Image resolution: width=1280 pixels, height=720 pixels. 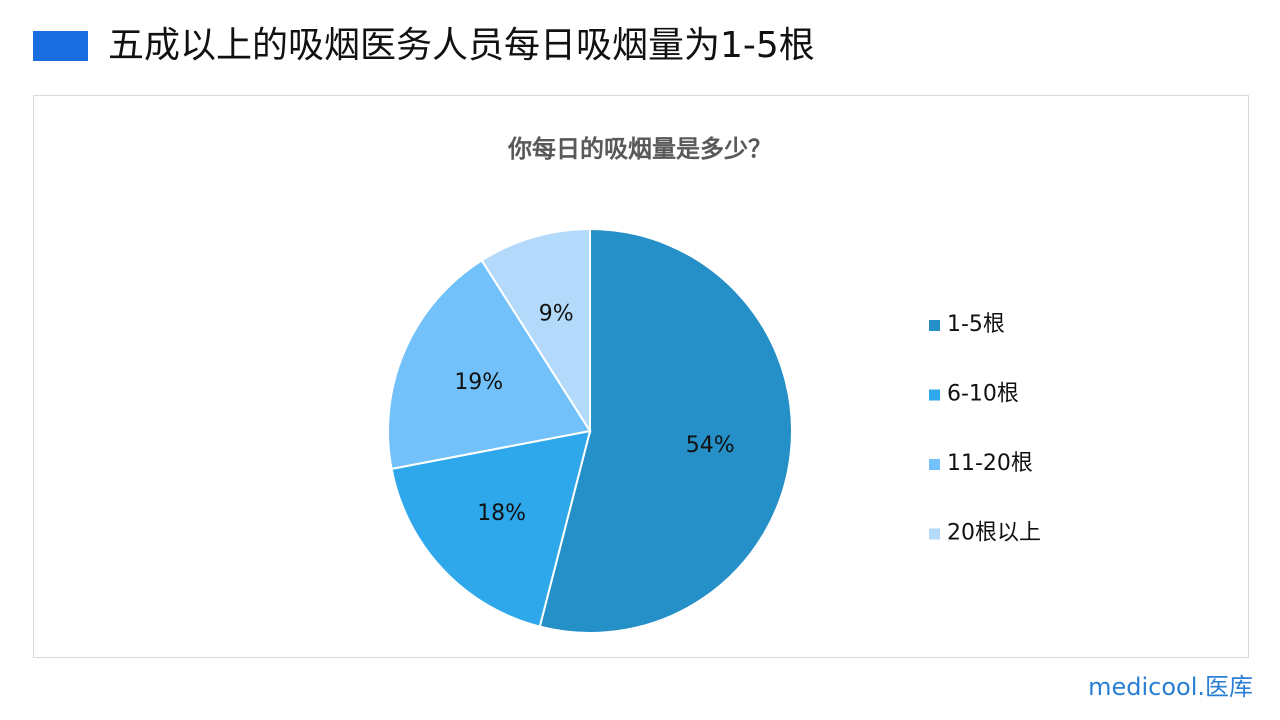 I want to click on data-label: 9%, so click(x=556, y=314).